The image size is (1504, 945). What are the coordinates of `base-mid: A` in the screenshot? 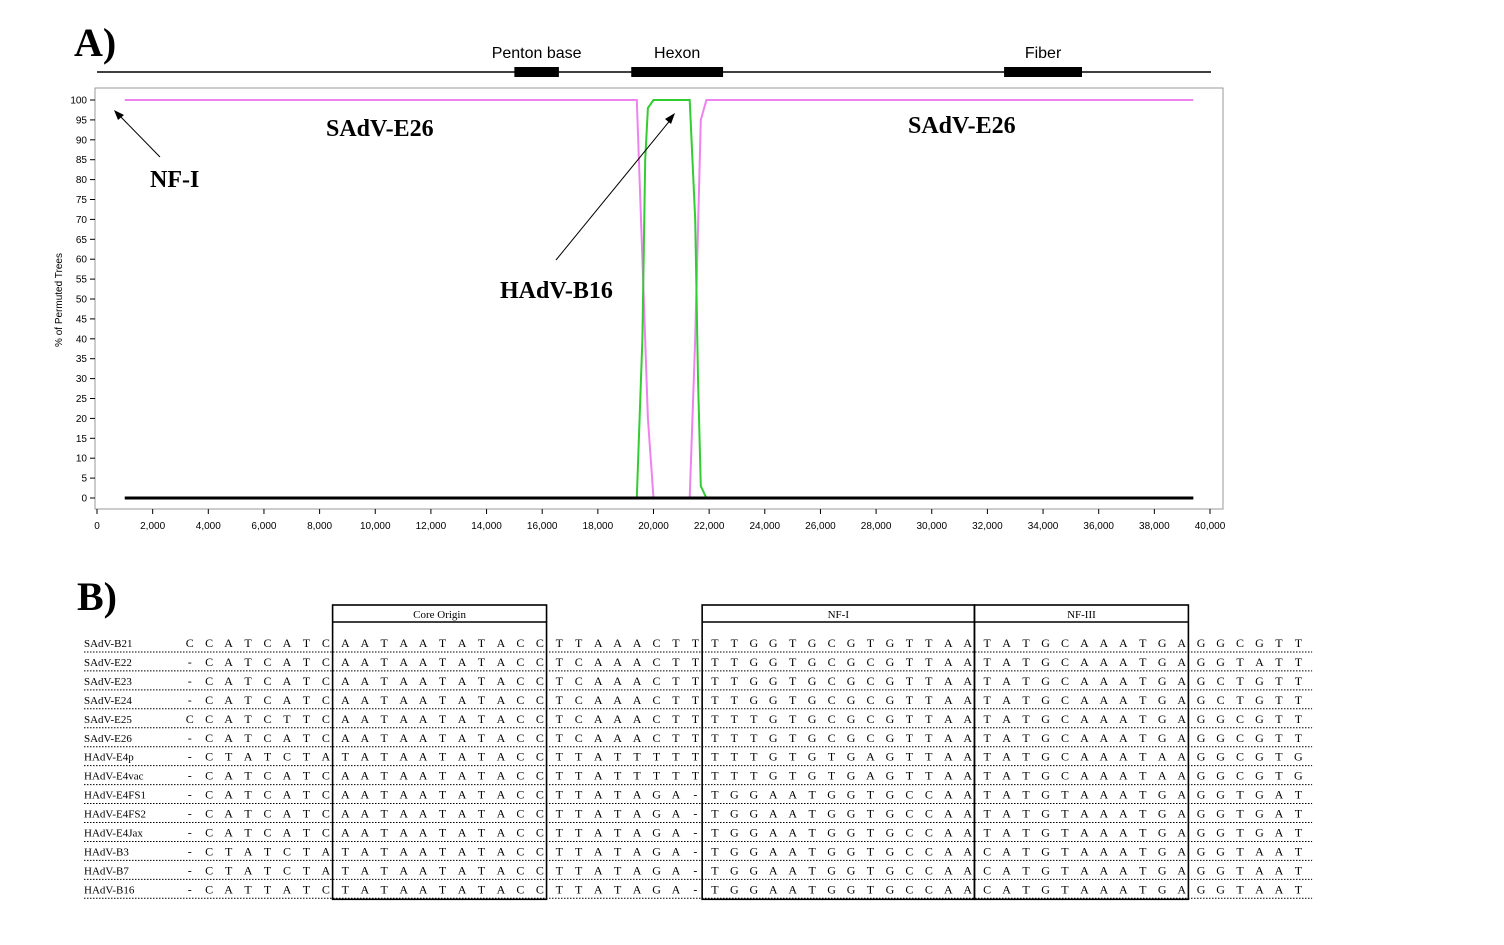 It's located at (637, 833).